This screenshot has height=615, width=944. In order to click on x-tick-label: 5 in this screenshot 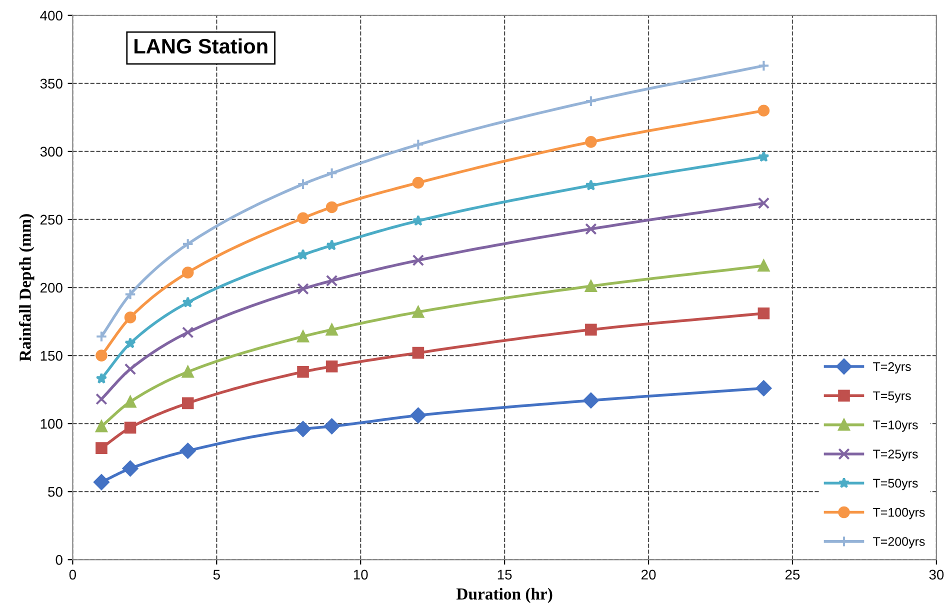, I will do `click(216, 575)`.